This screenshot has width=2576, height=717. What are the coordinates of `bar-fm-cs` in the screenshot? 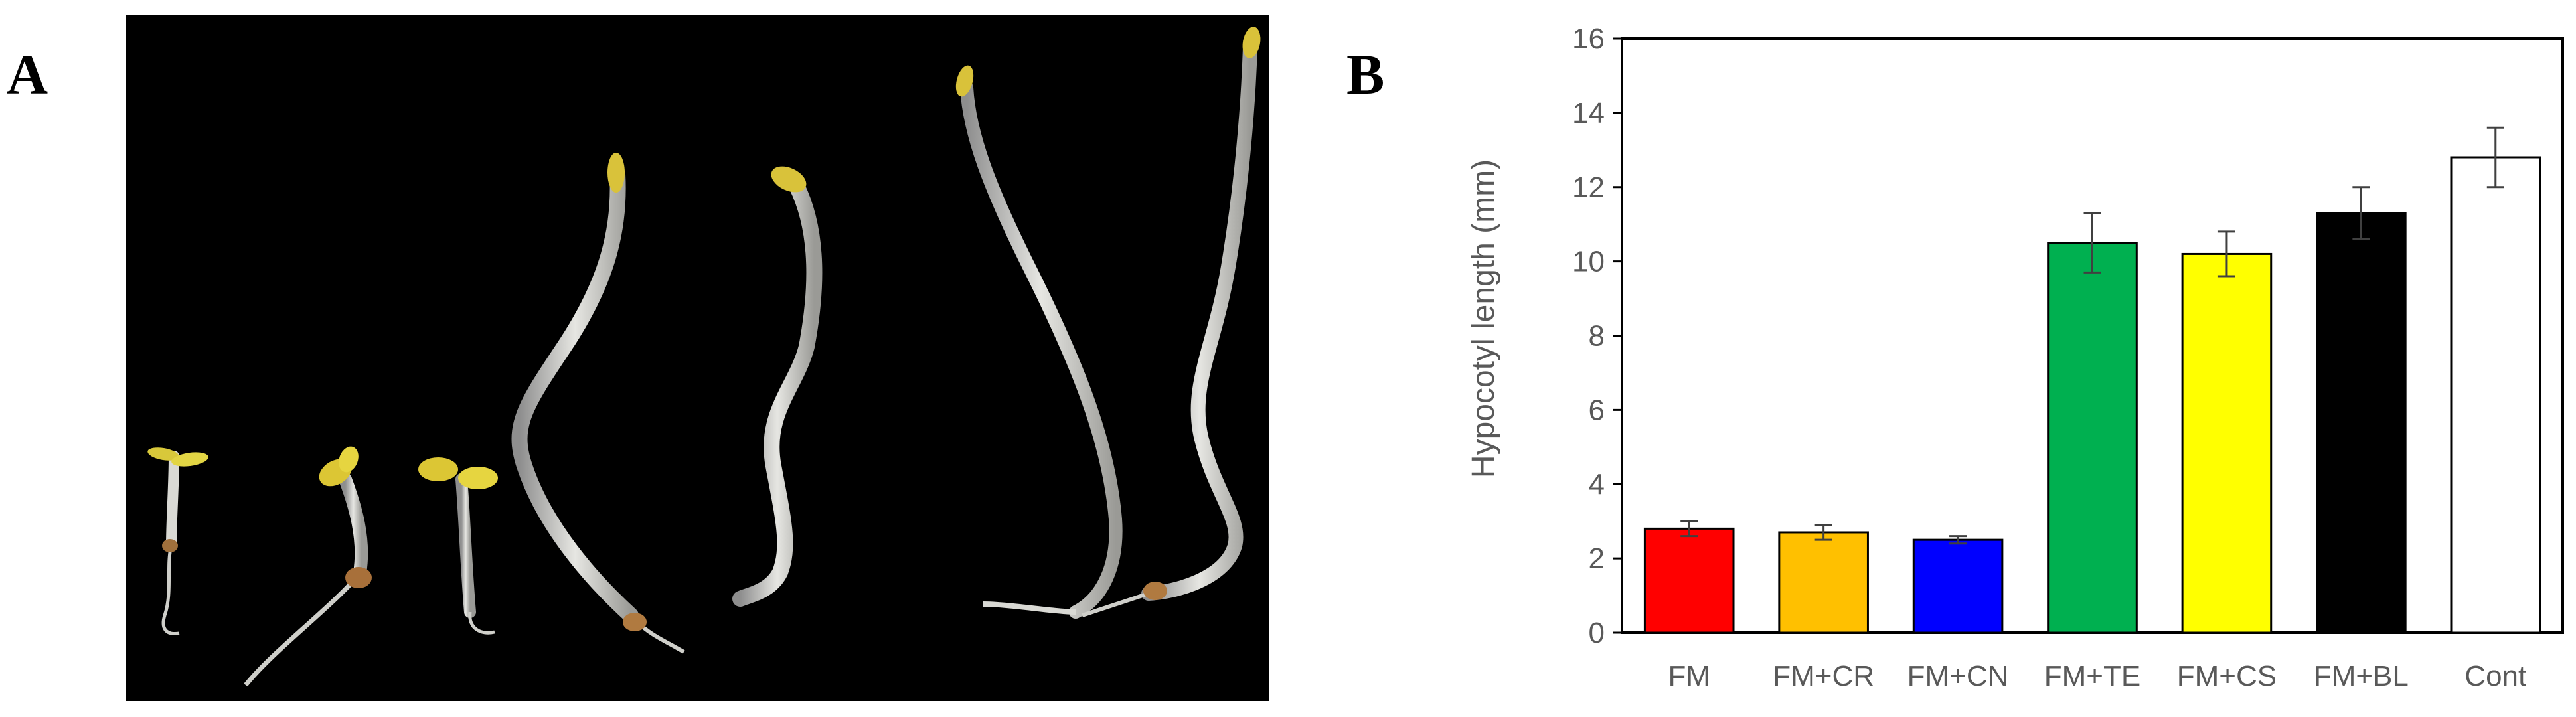 It's located at (2227, 443).